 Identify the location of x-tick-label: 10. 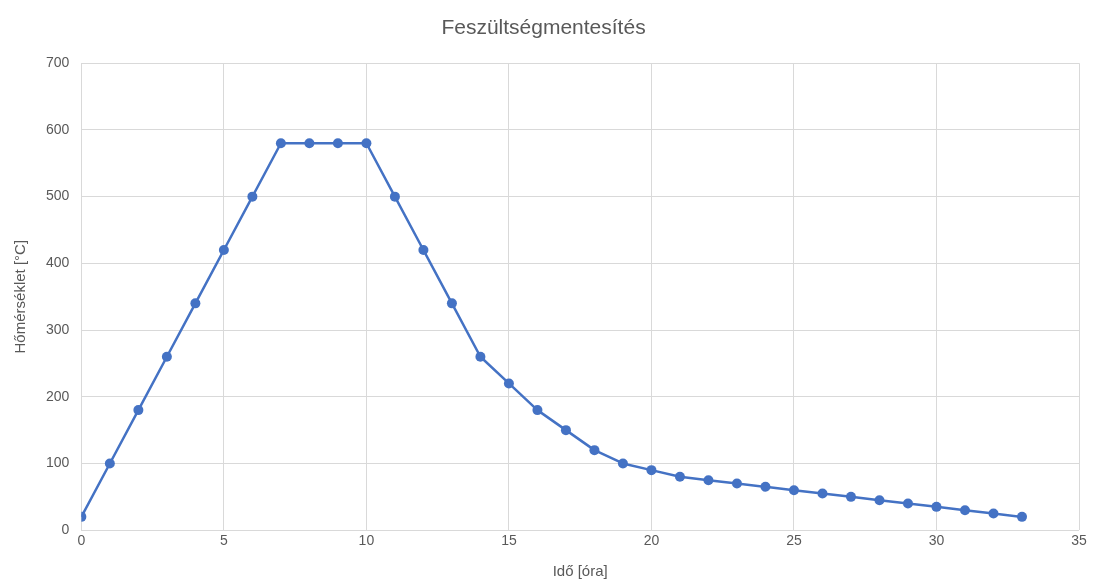
(366, 540).